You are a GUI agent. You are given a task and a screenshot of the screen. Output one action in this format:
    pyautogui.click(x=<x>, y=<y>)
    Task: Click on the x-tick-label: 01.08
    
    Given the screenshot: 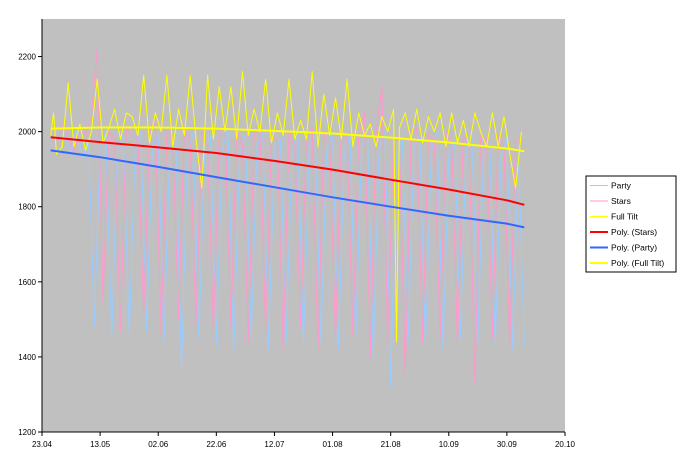 What is the action you would take?
    pyautogui.click(x=333, y=444)
    